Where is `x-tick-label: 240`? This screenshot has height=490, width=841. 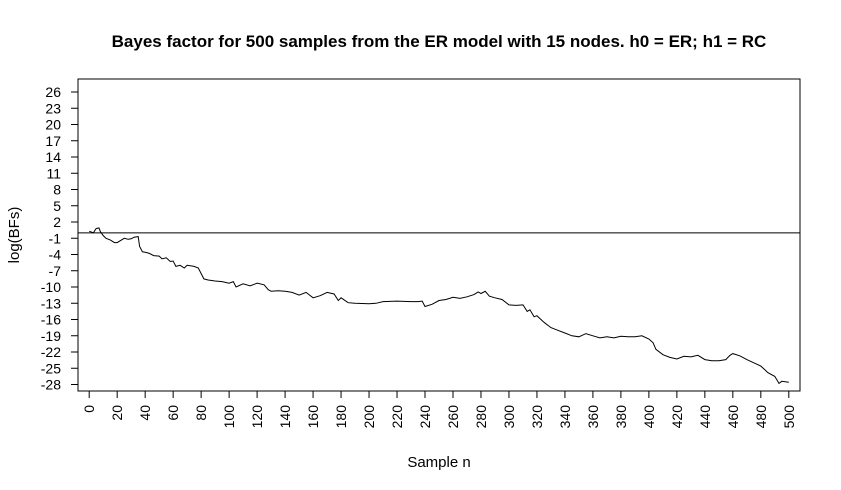
x-tick-label: 240 is located at coordinates (425, 417).